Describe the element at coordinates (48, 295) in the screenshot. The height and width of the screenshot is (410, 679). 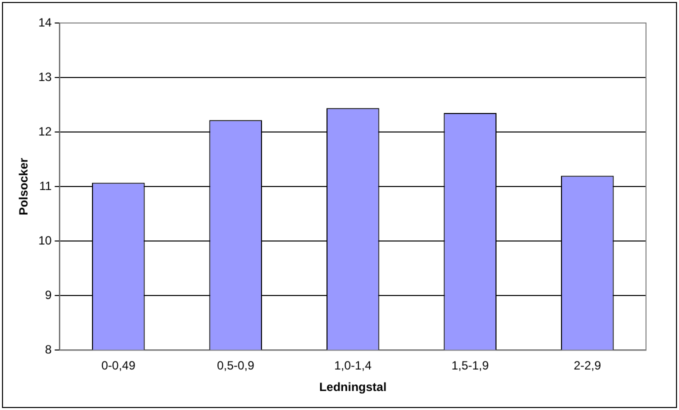
I see `y-tick-label: 9` at that location.